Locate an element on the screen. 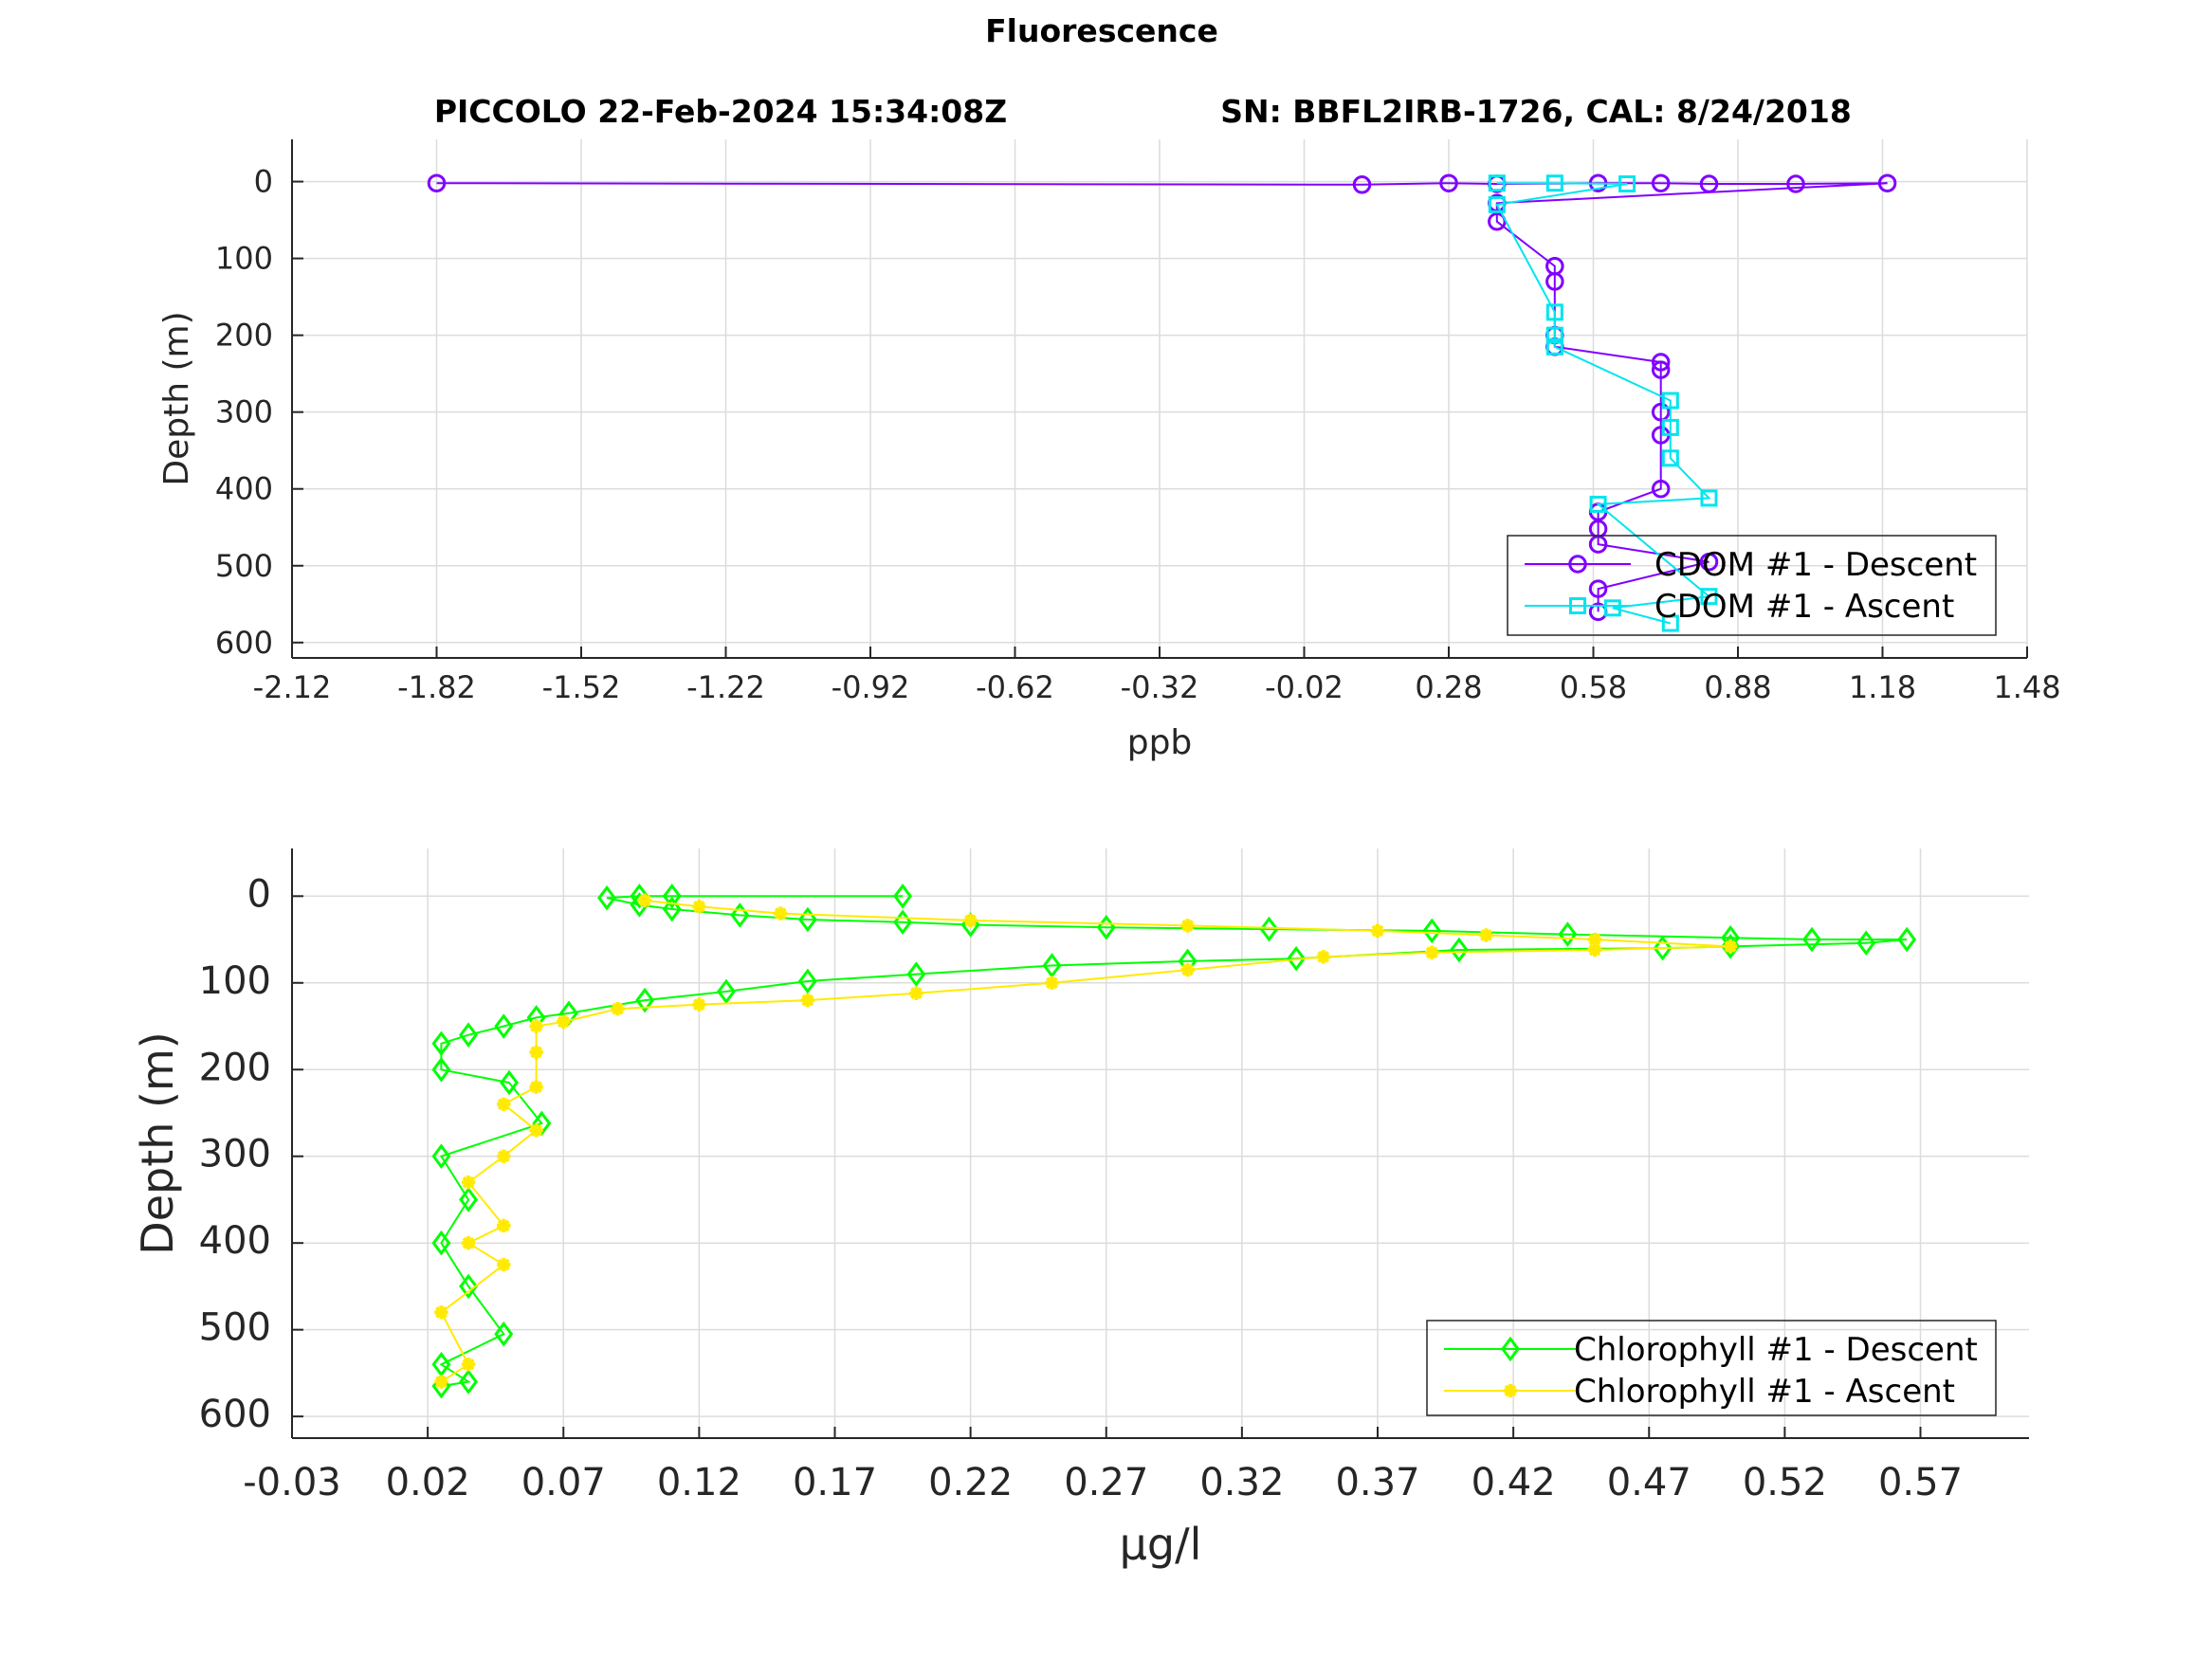 The height and width of the screenshot is (1659, 2212). x-axis-label: ppb is located at coordinates (1160, 742).